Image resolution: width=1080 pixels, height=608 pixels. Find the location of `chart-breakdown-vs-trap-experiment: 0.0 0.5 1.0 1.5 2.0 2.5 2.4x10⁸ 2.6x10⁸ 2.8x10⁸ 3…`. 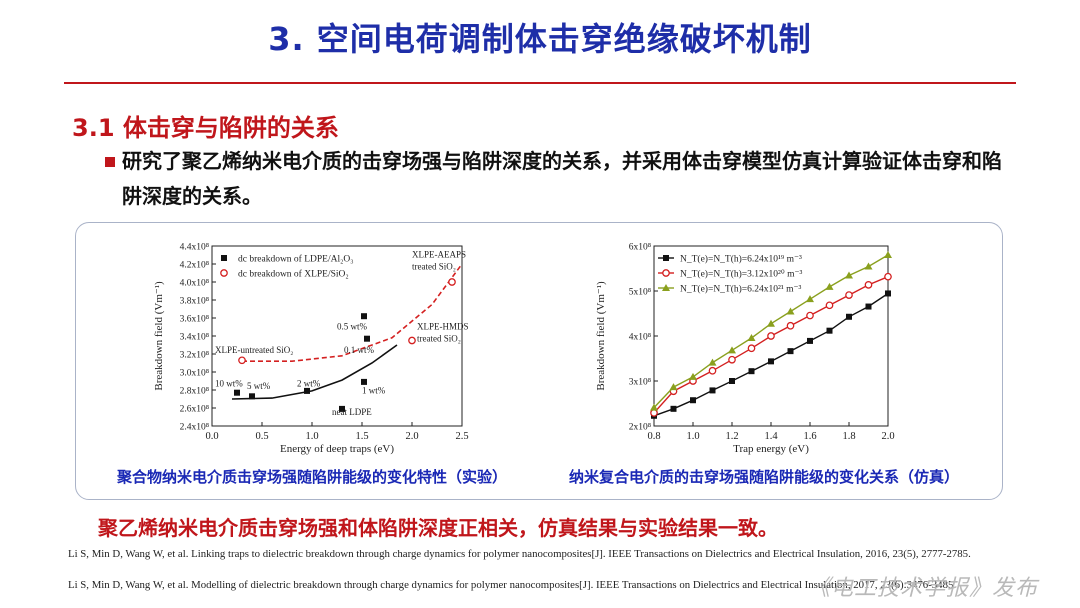

chart-breakdown-vs-trap-experiment: 0.0 0.5 1.0 1.5 2.0 2.5 2.4x10⁸ 2.6x10⁸ 2.8x10⁸ 3… is located at coordinates (311, 349).